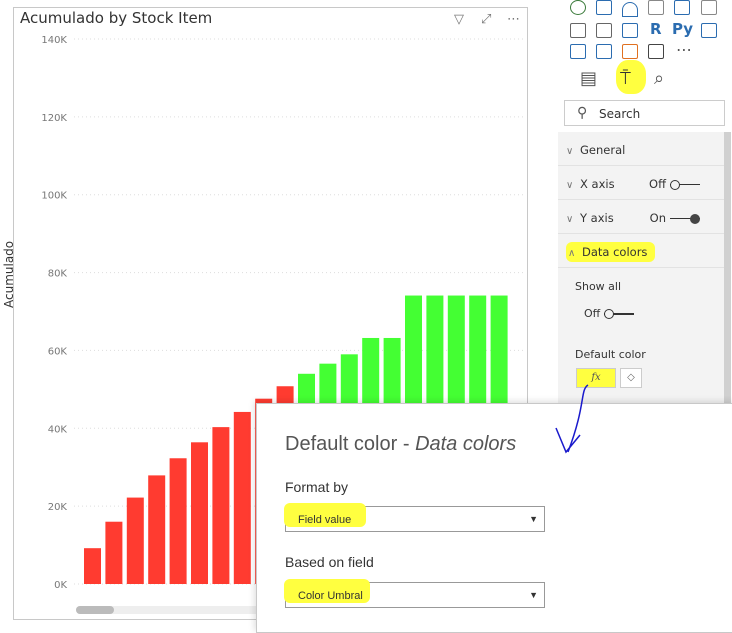 Image resolution: width=732 pixels, height=633 pixels. Describe the element at coordinates (58, 351) in the screenshot. I see `y-tick-label: 60K` at that location.